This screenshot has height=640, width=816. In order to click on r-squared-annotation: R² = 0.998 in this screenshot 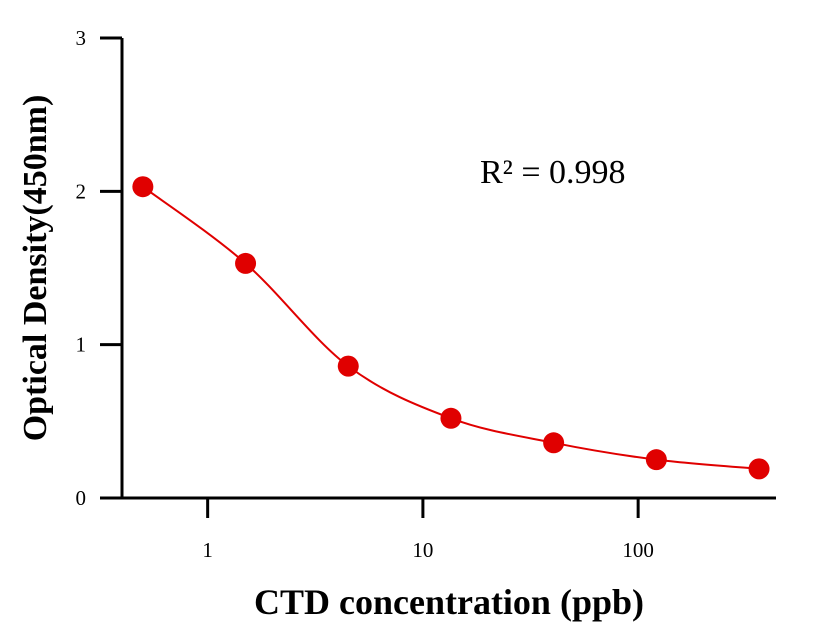, I will do `click(553, 172)`.